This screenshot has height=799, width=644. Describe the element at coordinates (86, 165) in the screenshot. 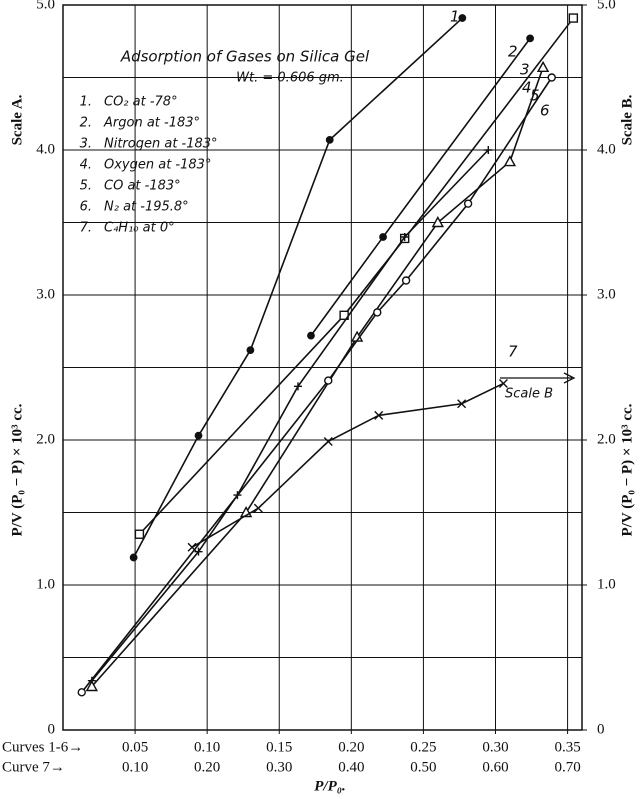

I see `legend-number: 4.` at that location.